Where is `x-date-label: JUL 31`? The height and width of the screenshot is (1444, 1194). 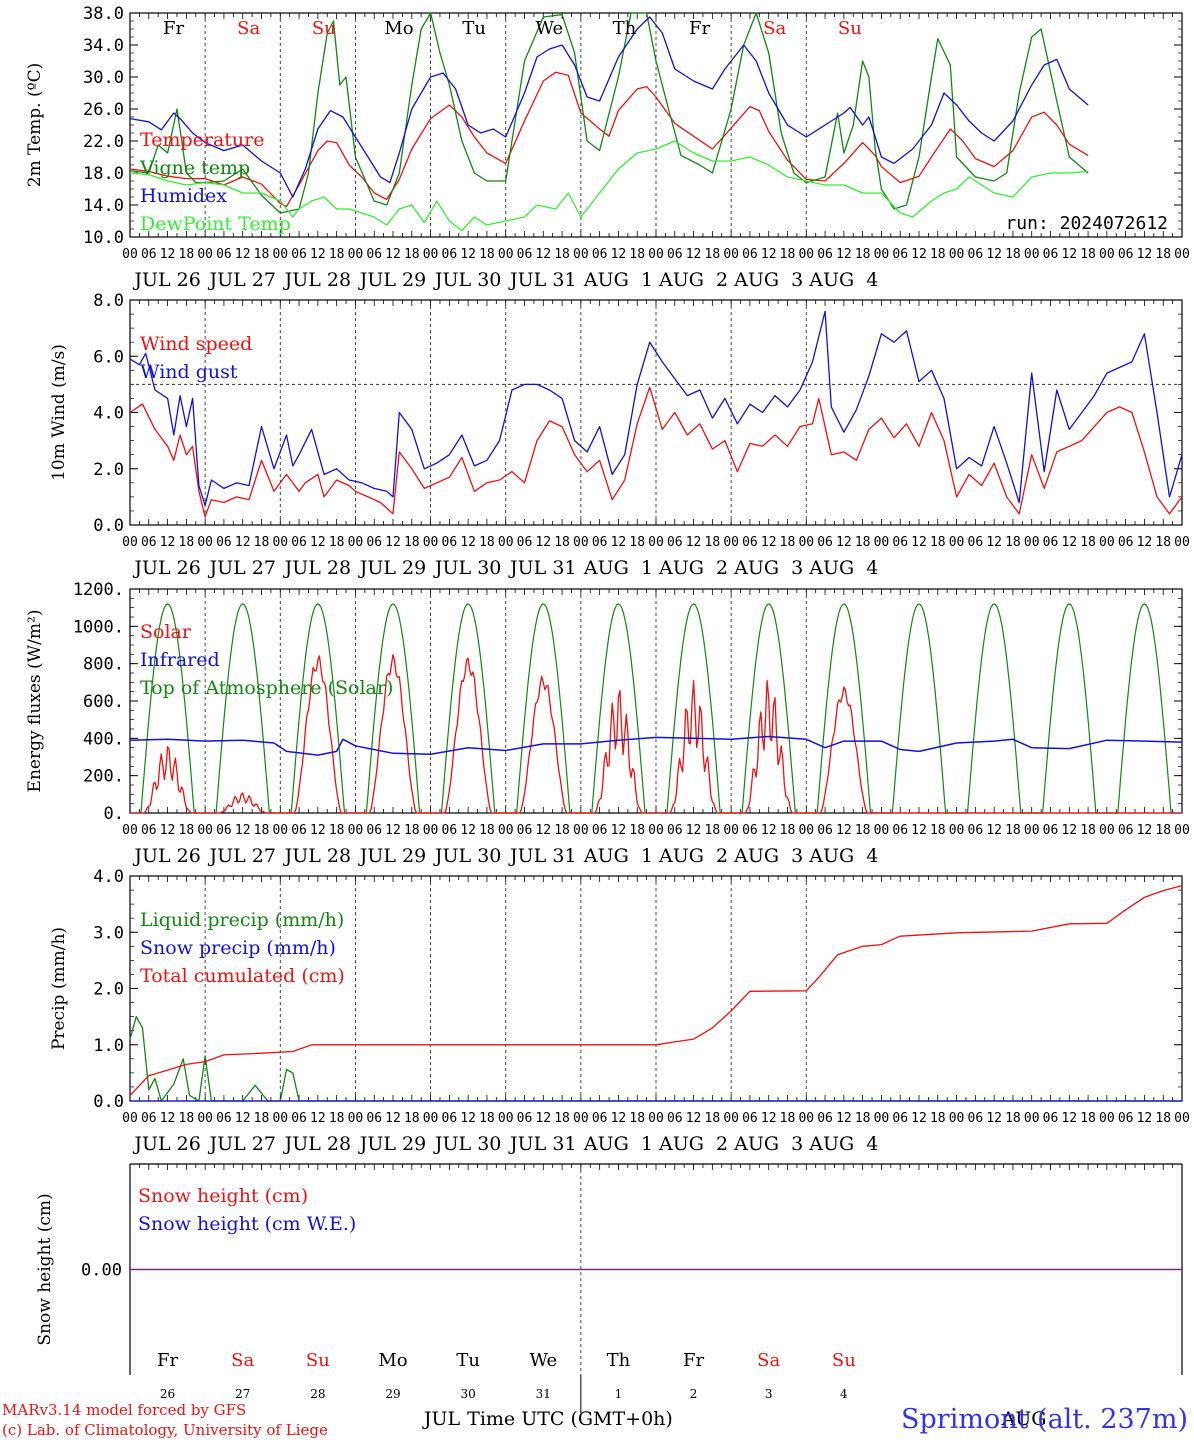 x-date-label: JUL 31 is located at coordinates (542, 1144).